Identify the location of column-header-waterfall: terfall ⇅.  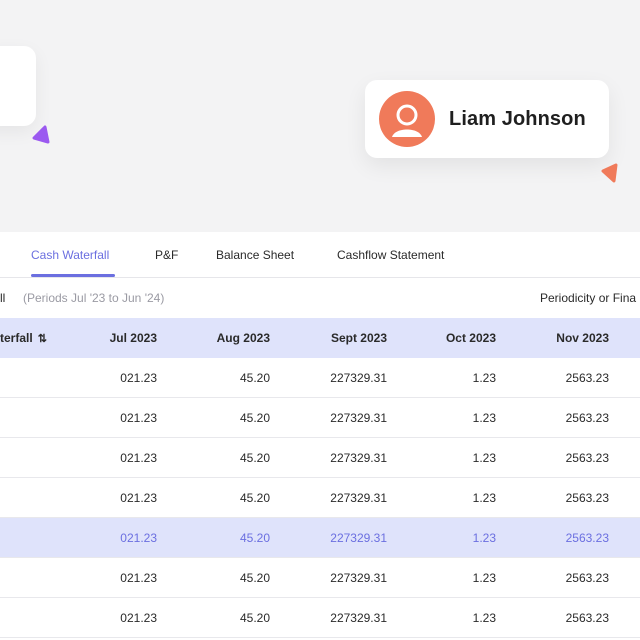
(23, 338).